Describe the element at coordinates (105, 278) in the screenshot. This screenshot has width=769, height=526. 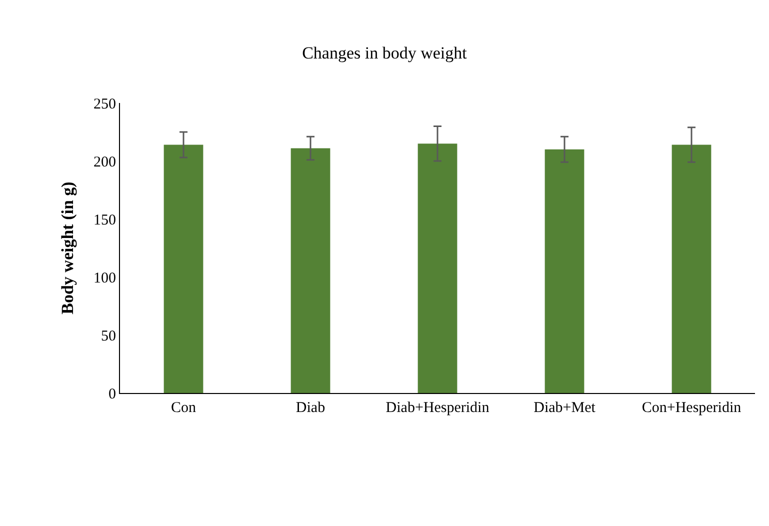
I see `y-tick-label: 100` at that location.